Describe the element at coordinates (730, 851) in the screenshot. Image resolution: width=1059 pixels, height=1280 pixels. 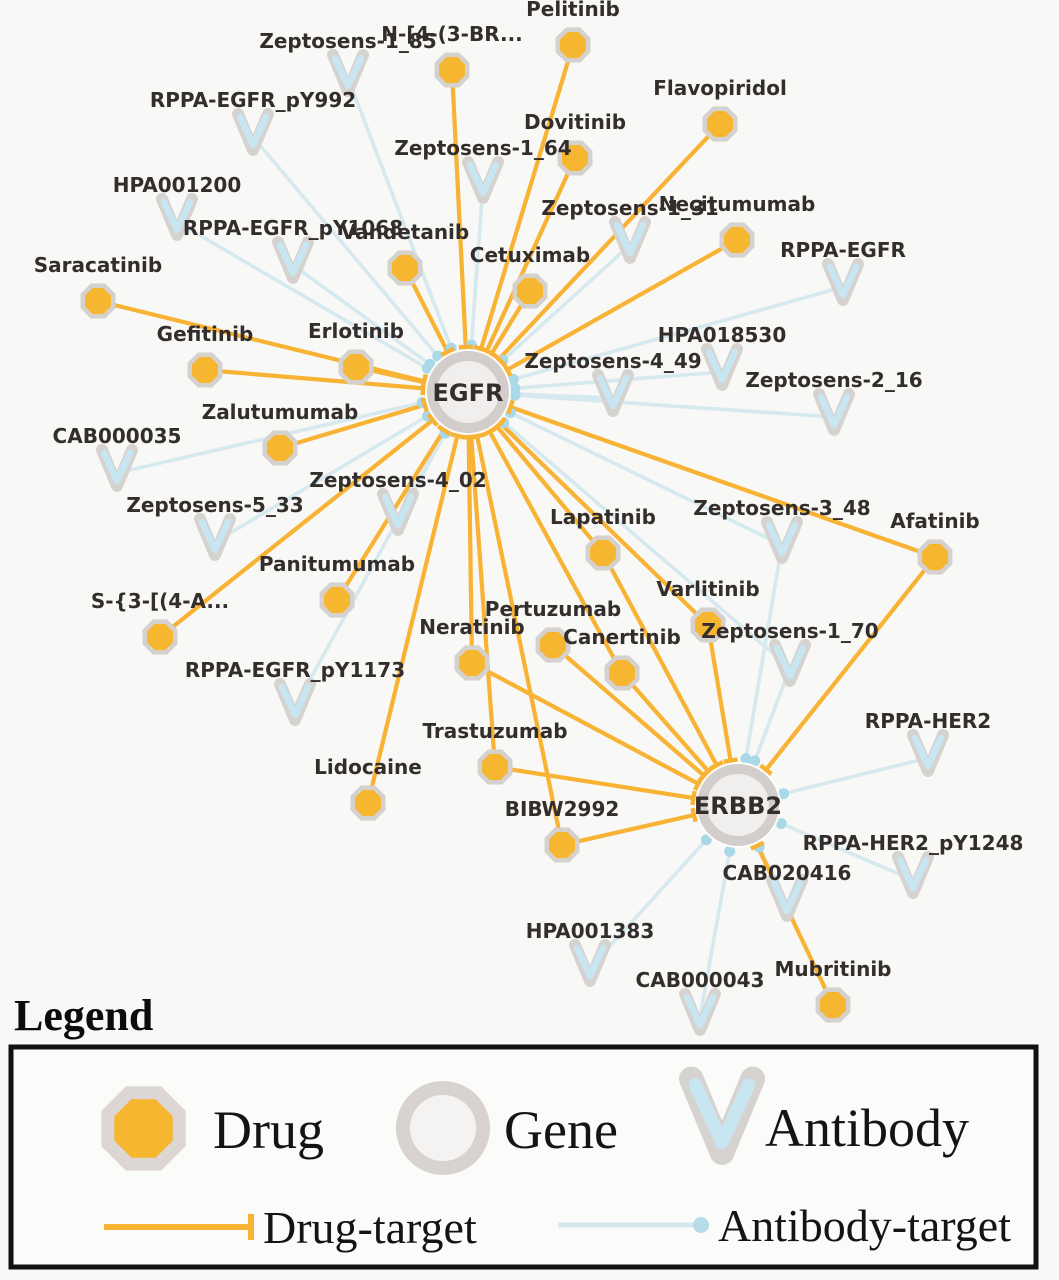
I see `edge-antibody-target-cab000043-erbb2-dot` at that location.